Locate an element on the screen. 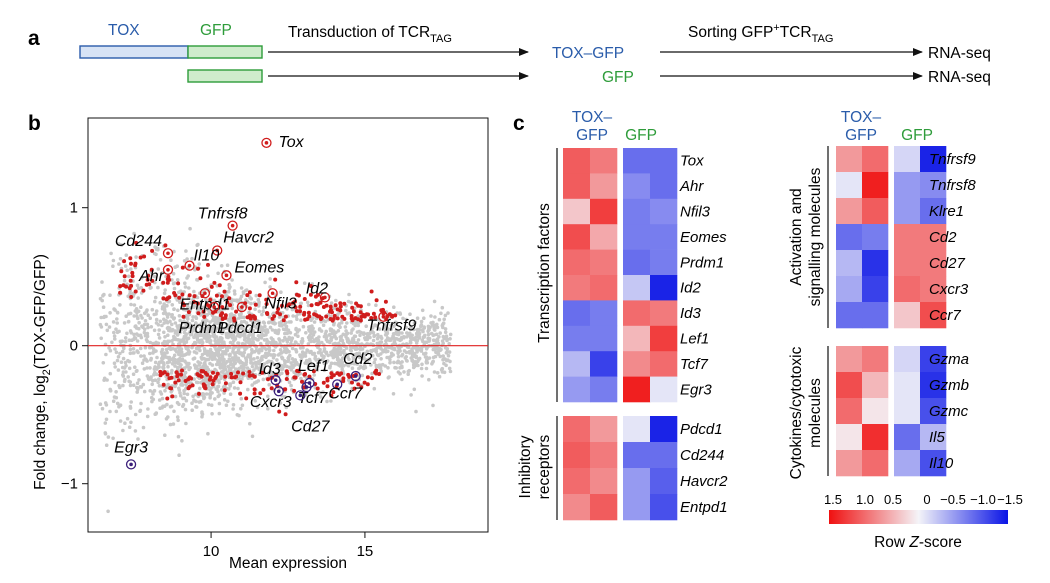  group-label-activation-2: signalling molecules is located at coordinates (815, 236).